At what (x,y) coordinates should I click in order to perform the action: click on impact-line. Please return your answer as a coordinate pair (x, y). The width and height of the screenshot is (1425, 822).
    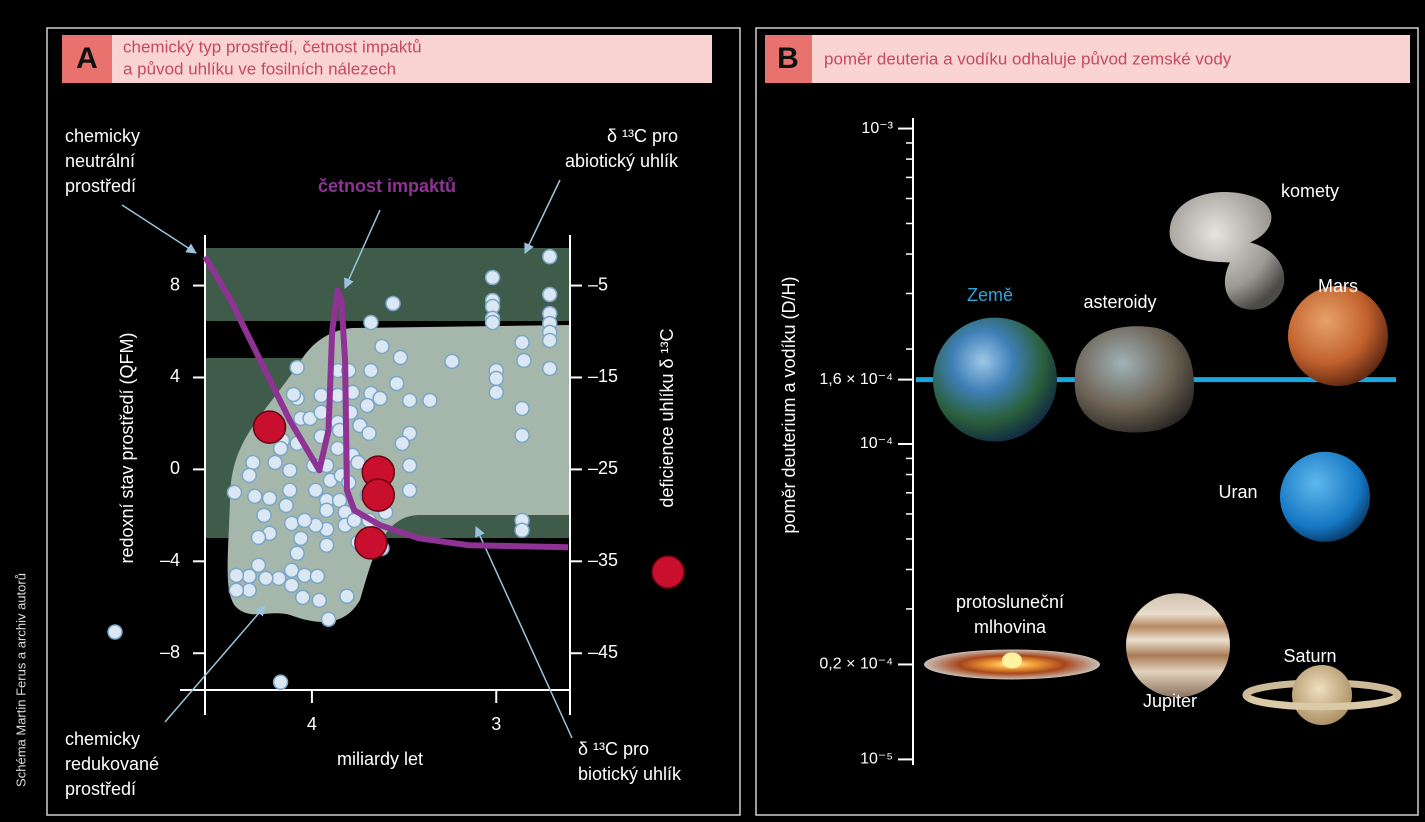
    Looking at the image, I should click on (385, 403).